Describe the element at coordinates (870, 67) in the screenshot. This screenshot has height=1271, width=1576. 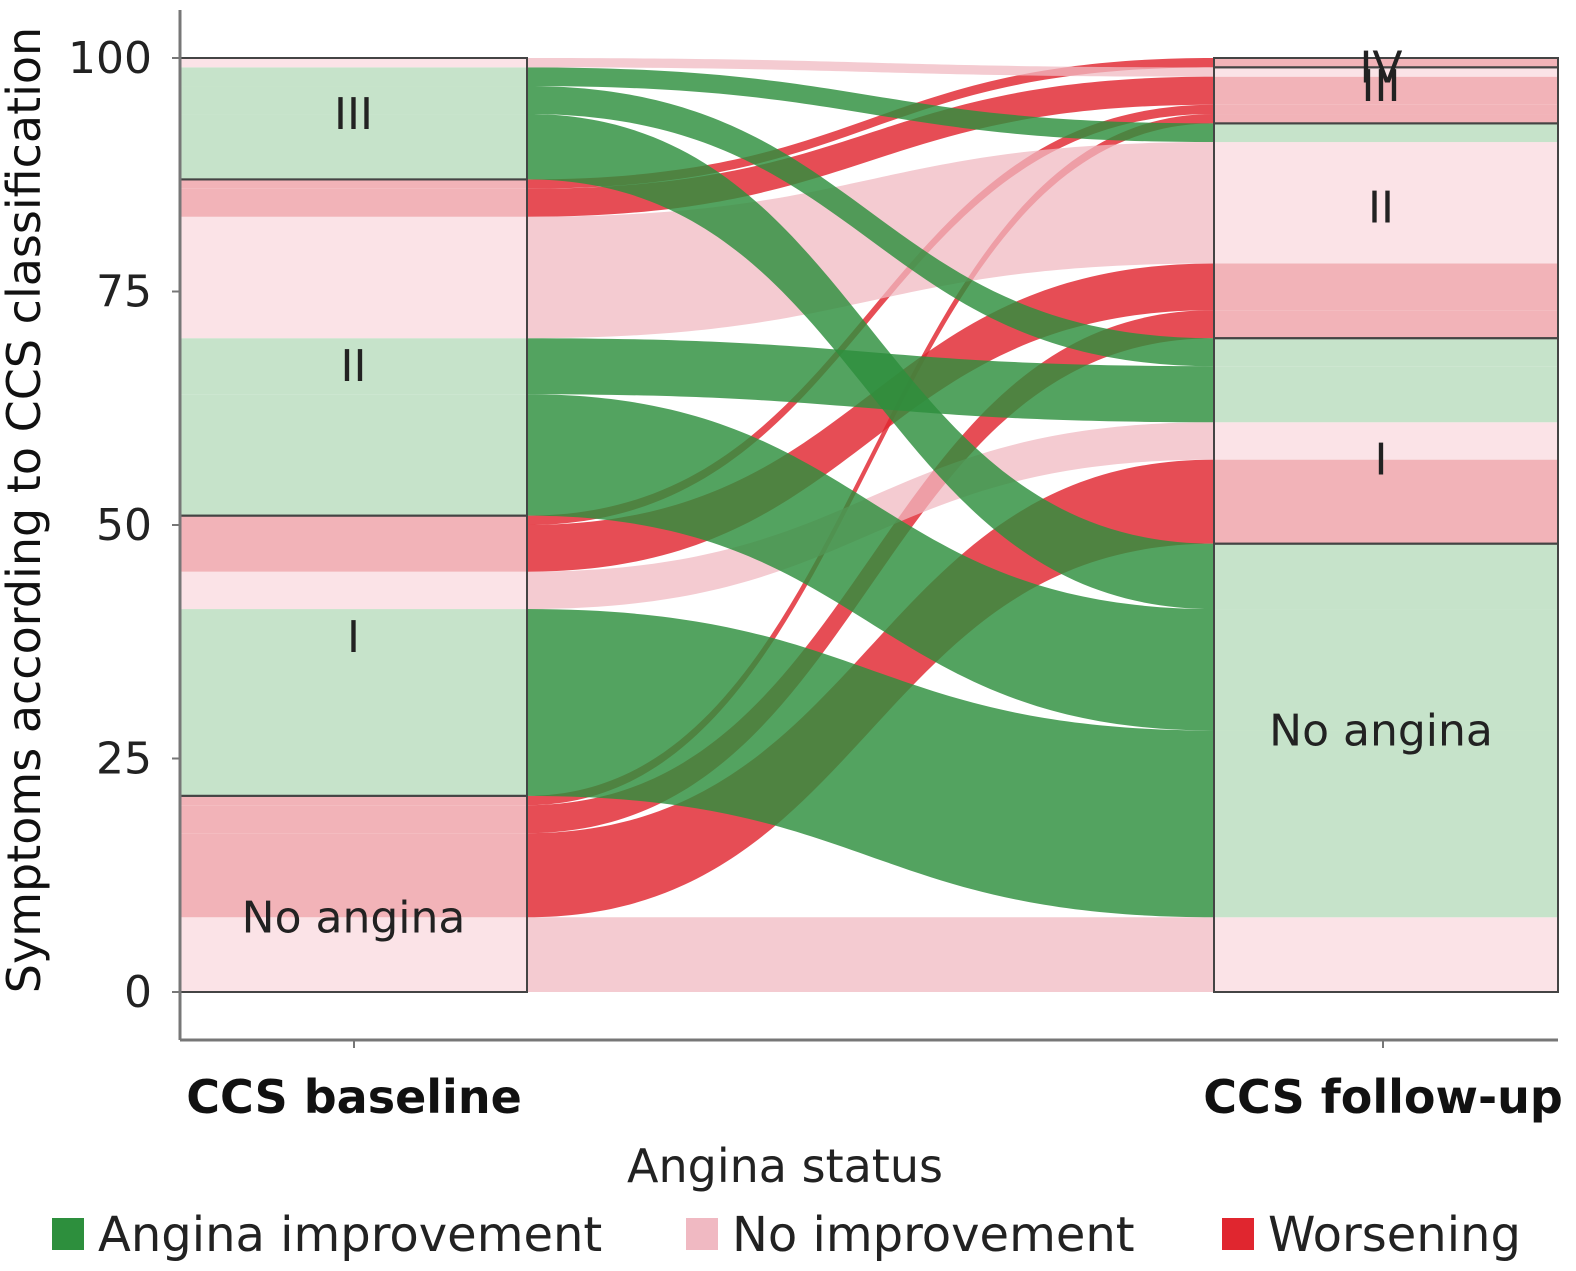
I see `flow-iii-to-iii` at that location.